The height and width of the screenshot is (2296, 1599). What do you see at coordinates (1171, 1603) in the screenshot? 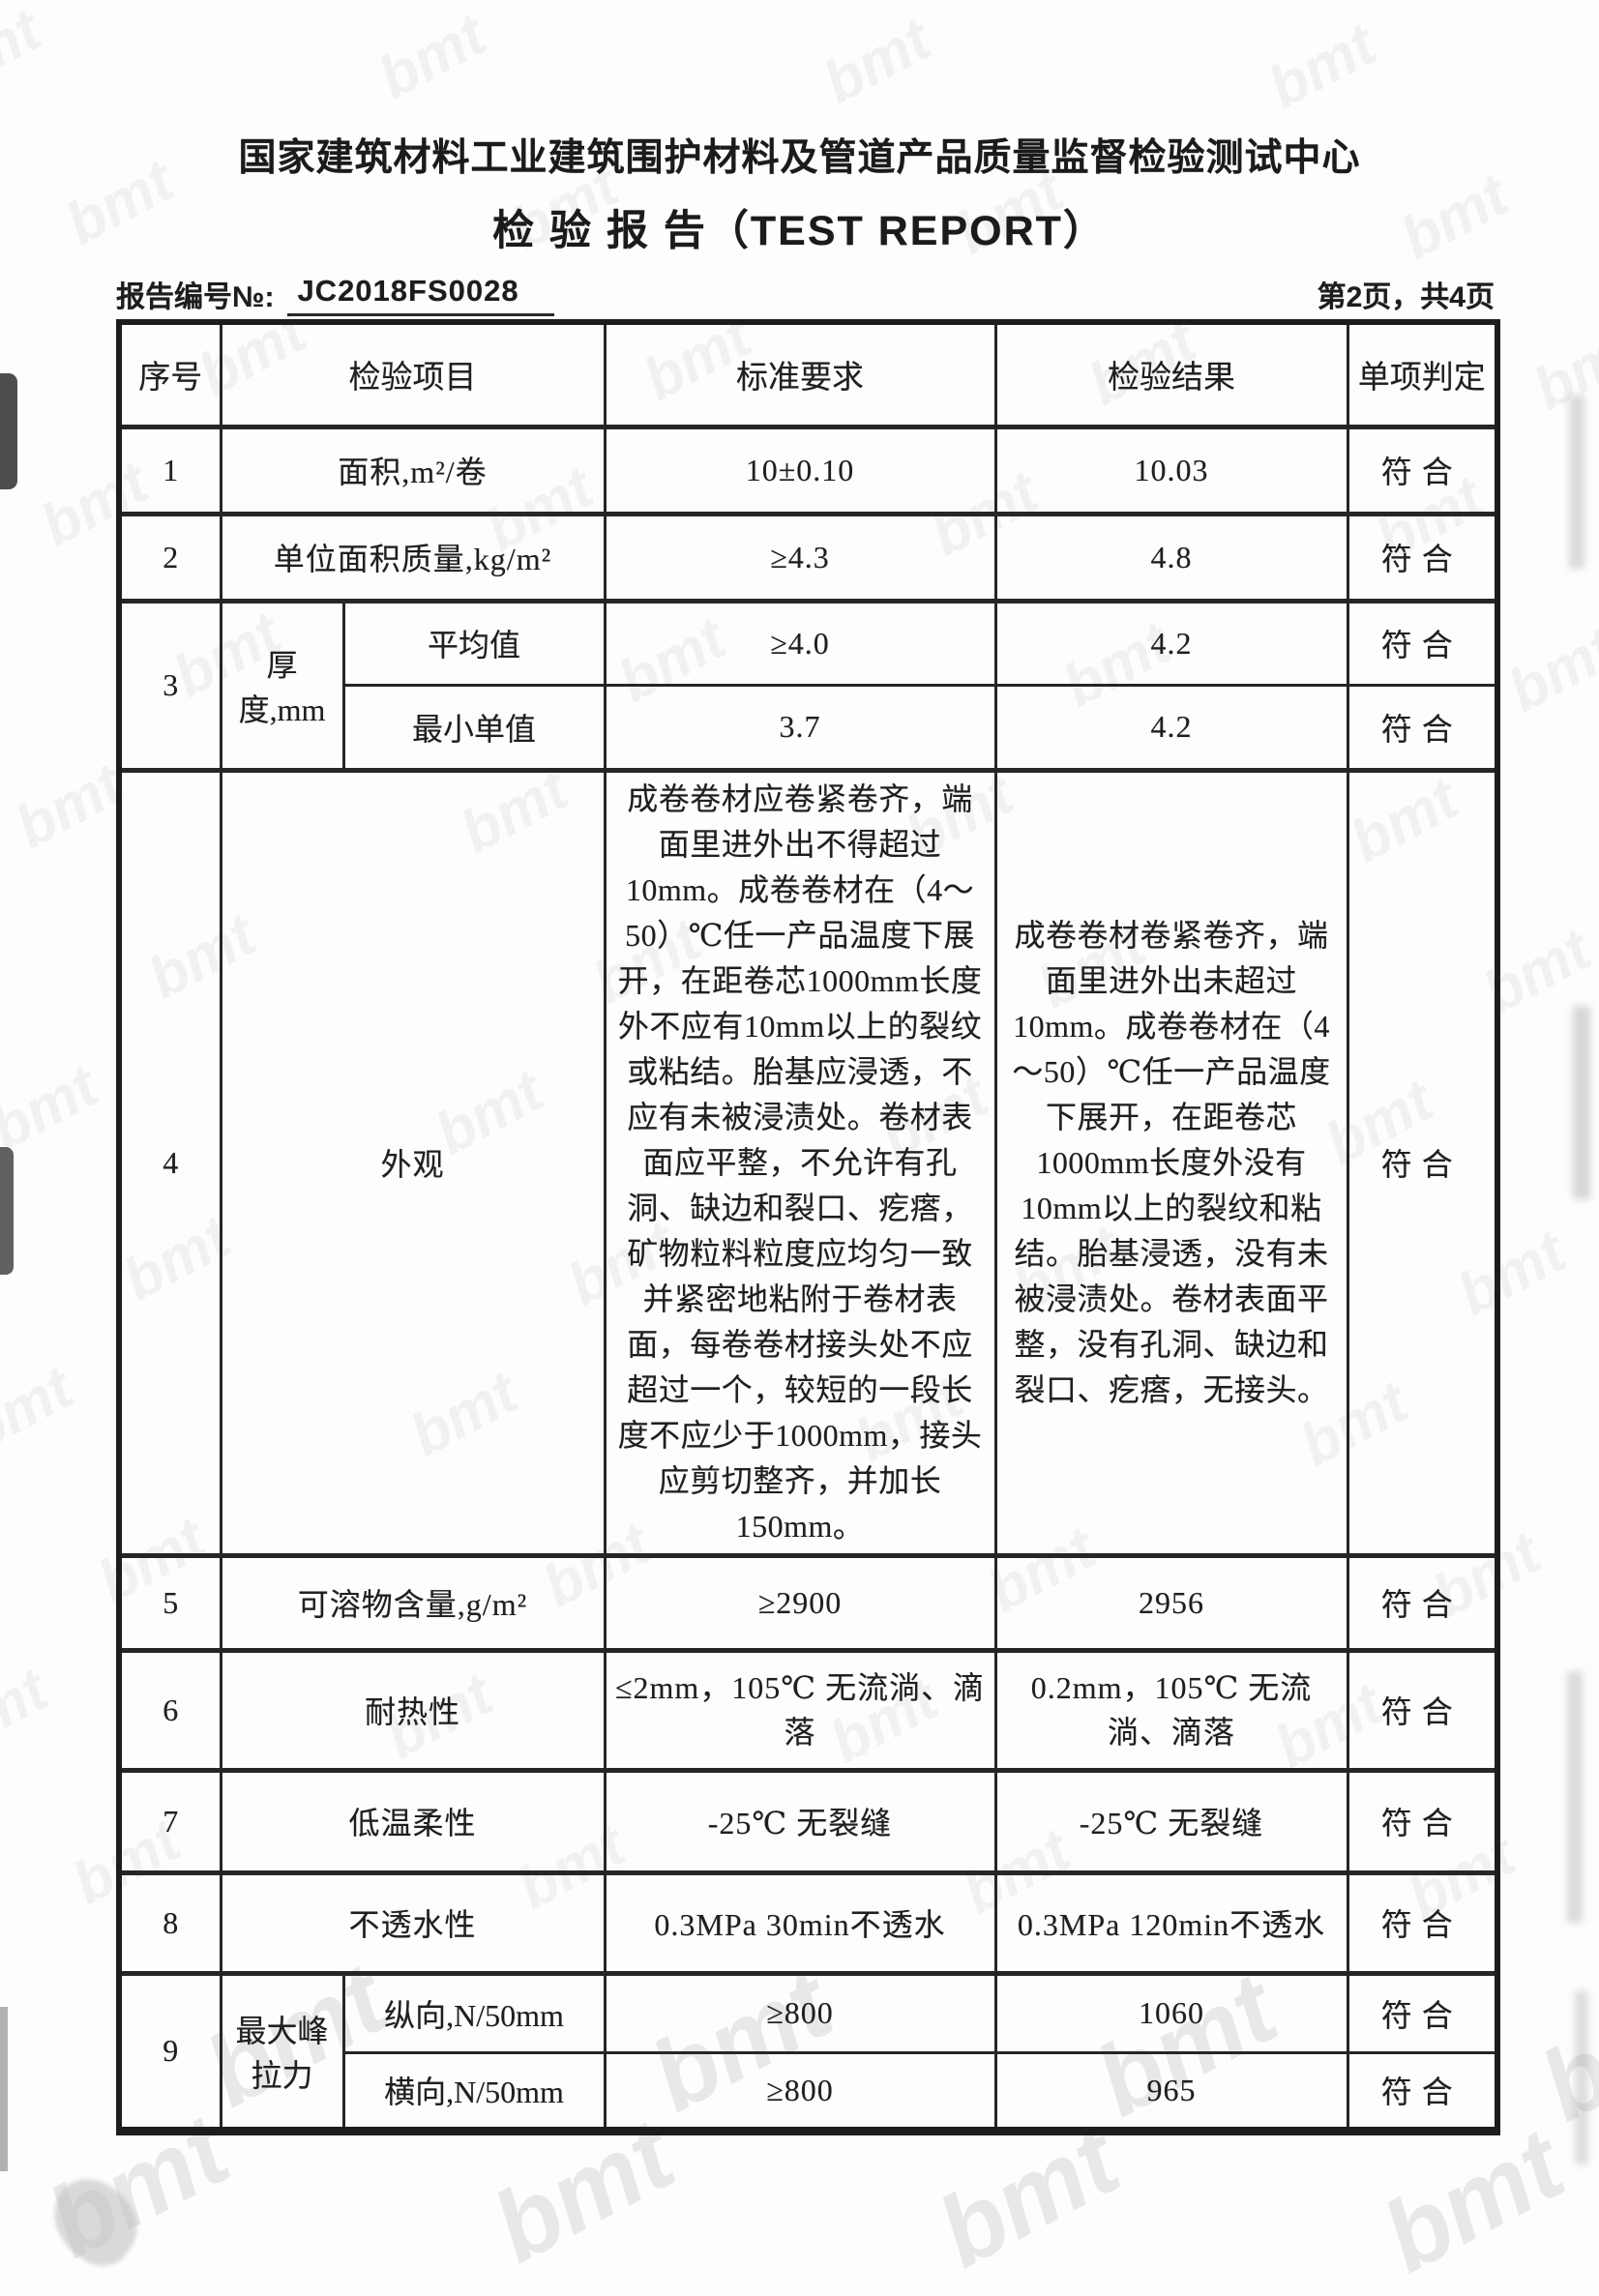
I see `cell-result: 2956` at bounding box center [1171, 1603].